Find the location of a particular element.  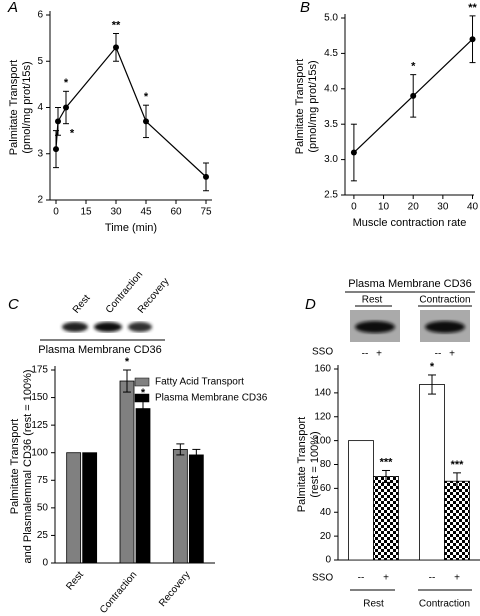

x-tick-label: 10 is located at coordinates (384, 207).